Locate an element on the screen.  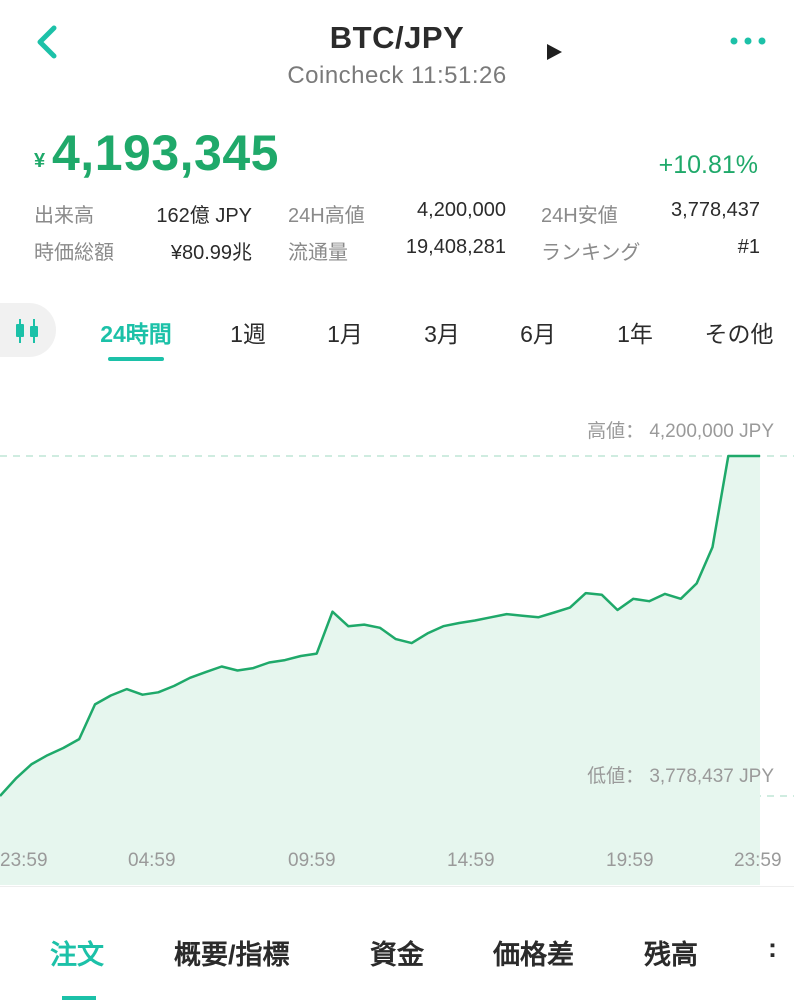
stat-value-24h-low: 3,778,437 is located at coordinates (715, 210).